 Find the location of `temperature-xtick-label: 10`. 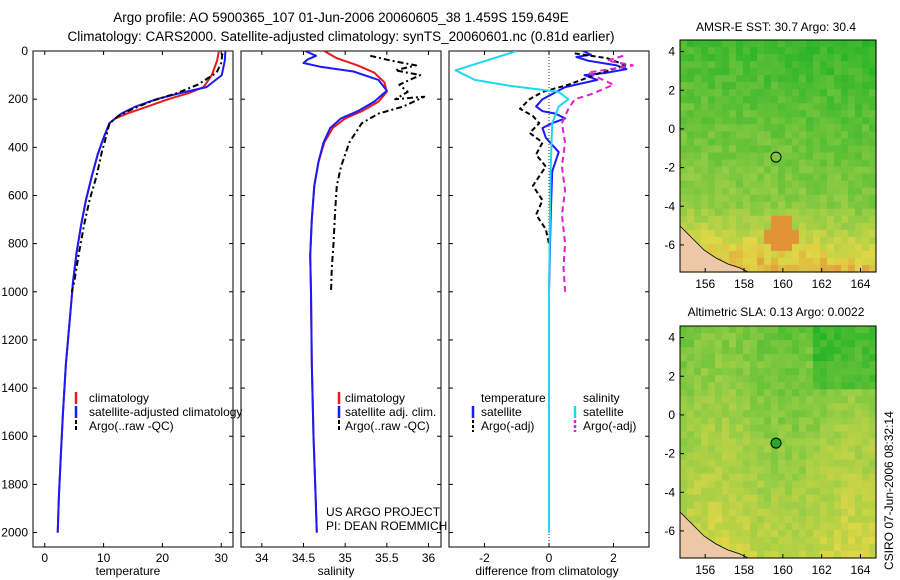

temperature-xtick-label: 10 is located at coordinates (104, 558).